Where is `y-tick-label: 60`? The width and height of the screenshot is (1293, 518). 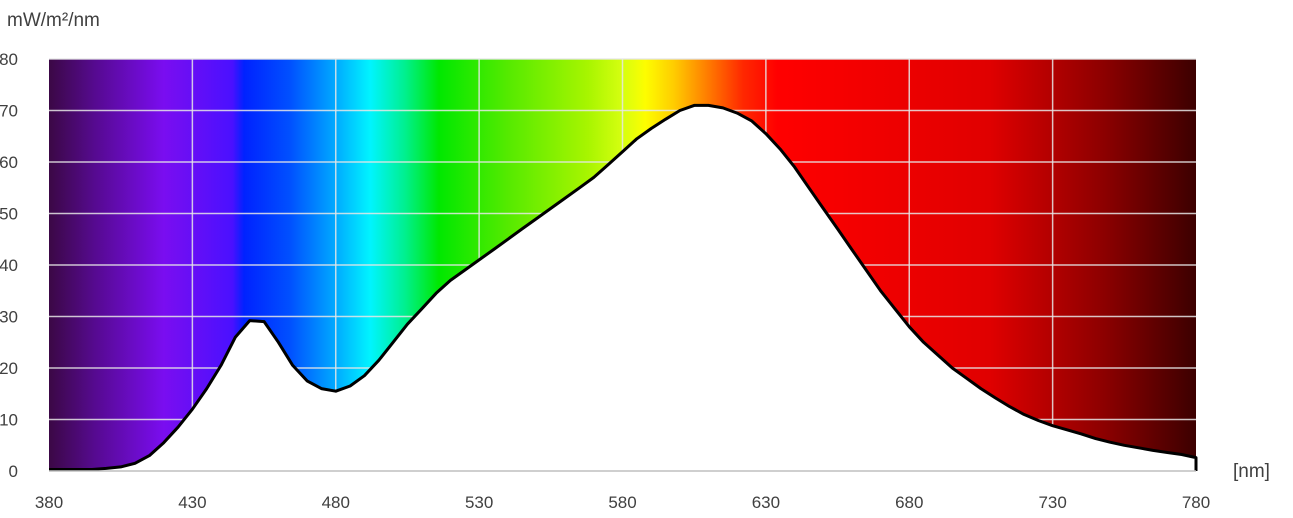
y-tick-label: 60 is located at coordinates (9, 162).